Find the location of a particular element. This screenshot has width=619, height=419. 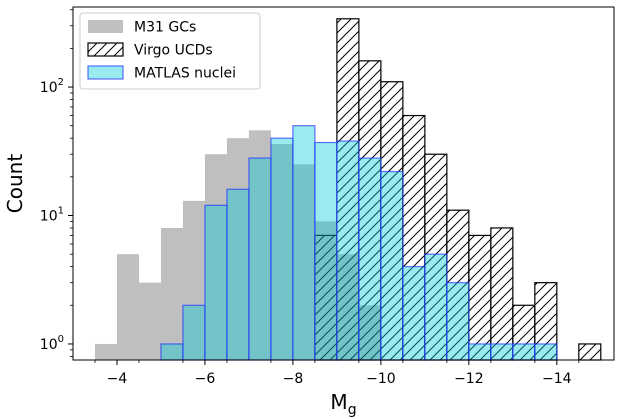

x-tick-label: −6 is located at coordinates (205, 379).